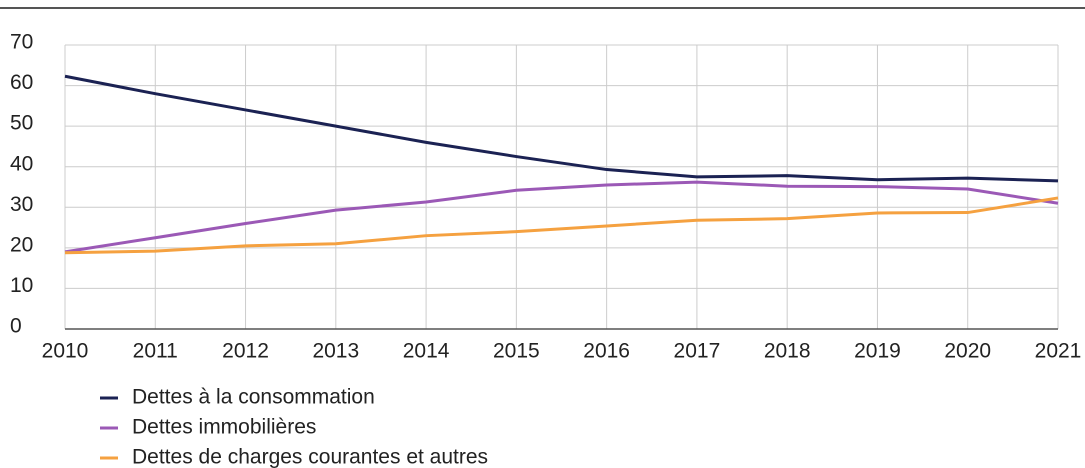 Image resolution: width=1085 pixels, height=468 pixels. Describe the element at coordinates (21, 163) in the screenshot. I see `y-tick-label: 40` at that location.